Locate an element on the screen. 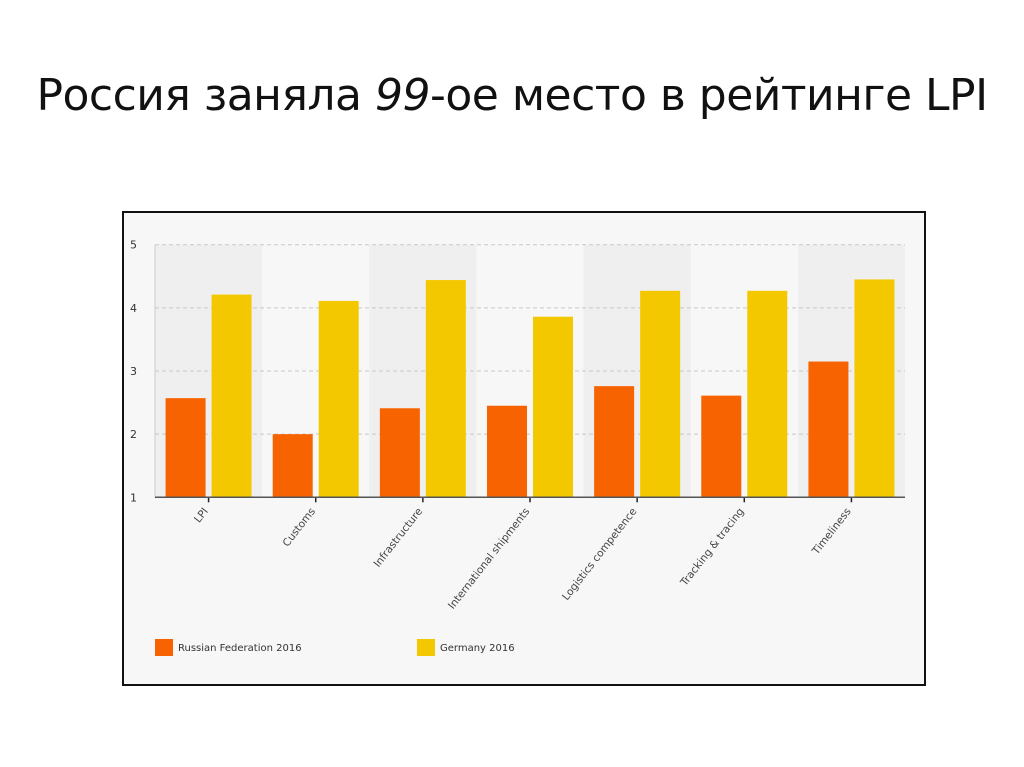  y-tick-label: 2 is located at coordinates (133, 434).